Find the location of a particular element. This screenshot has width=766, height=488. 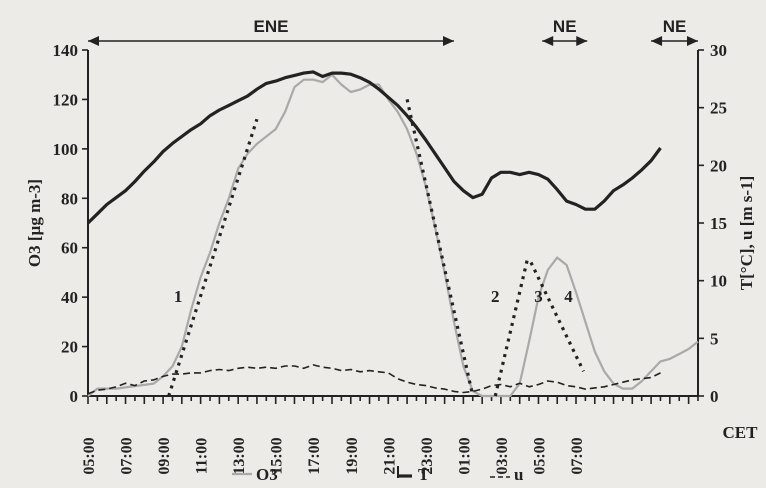

left-tick-label: 80 is located at coordinates (69, 198).